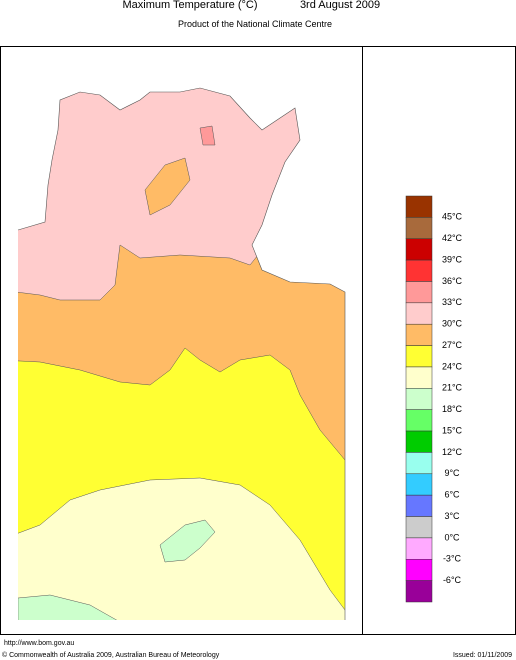 The image size is (516, 660). What do you see at coordinates (69, 607) in the screenshot?
I see `region-21b` at bounding box center [69, 607].